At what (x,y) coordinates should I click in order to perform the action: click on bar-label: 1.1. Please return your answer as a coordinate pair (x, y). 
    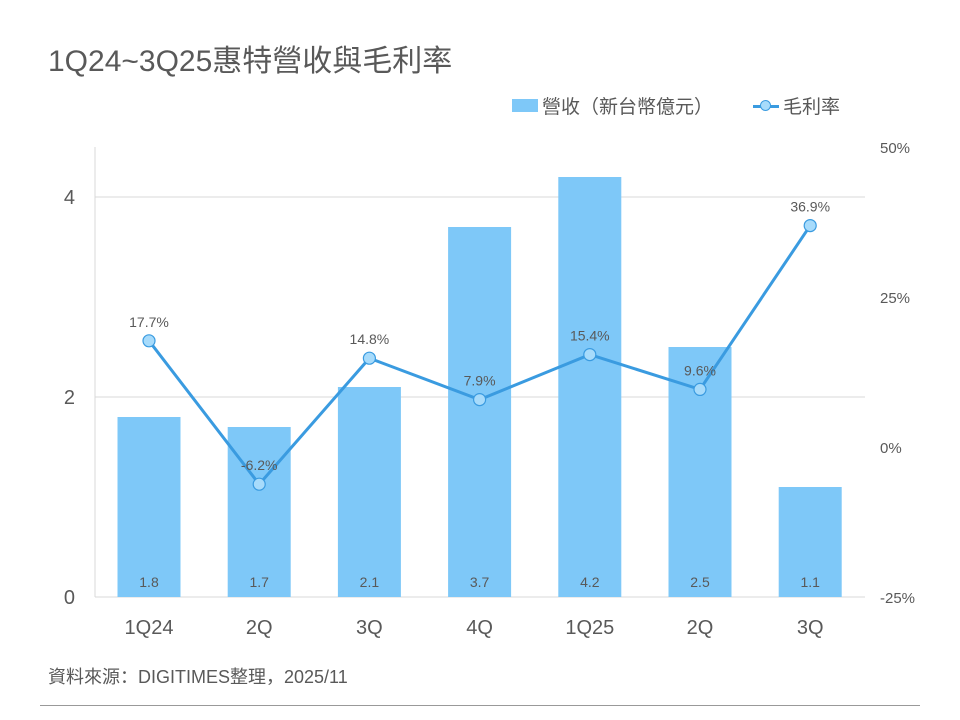
    Looking at the image, I should click on (810, 582).